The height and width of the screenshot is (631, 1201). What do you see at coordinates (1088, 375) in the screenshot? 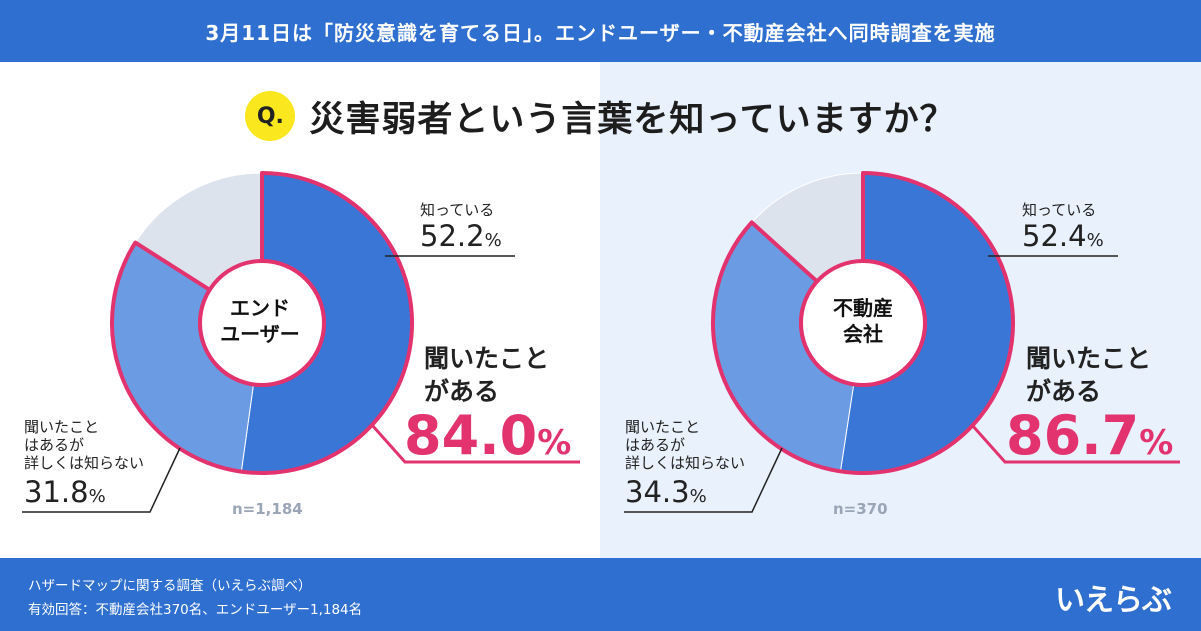
I see `right-total-label: 聞いたこと がある` at bounding box center [1088, 375].